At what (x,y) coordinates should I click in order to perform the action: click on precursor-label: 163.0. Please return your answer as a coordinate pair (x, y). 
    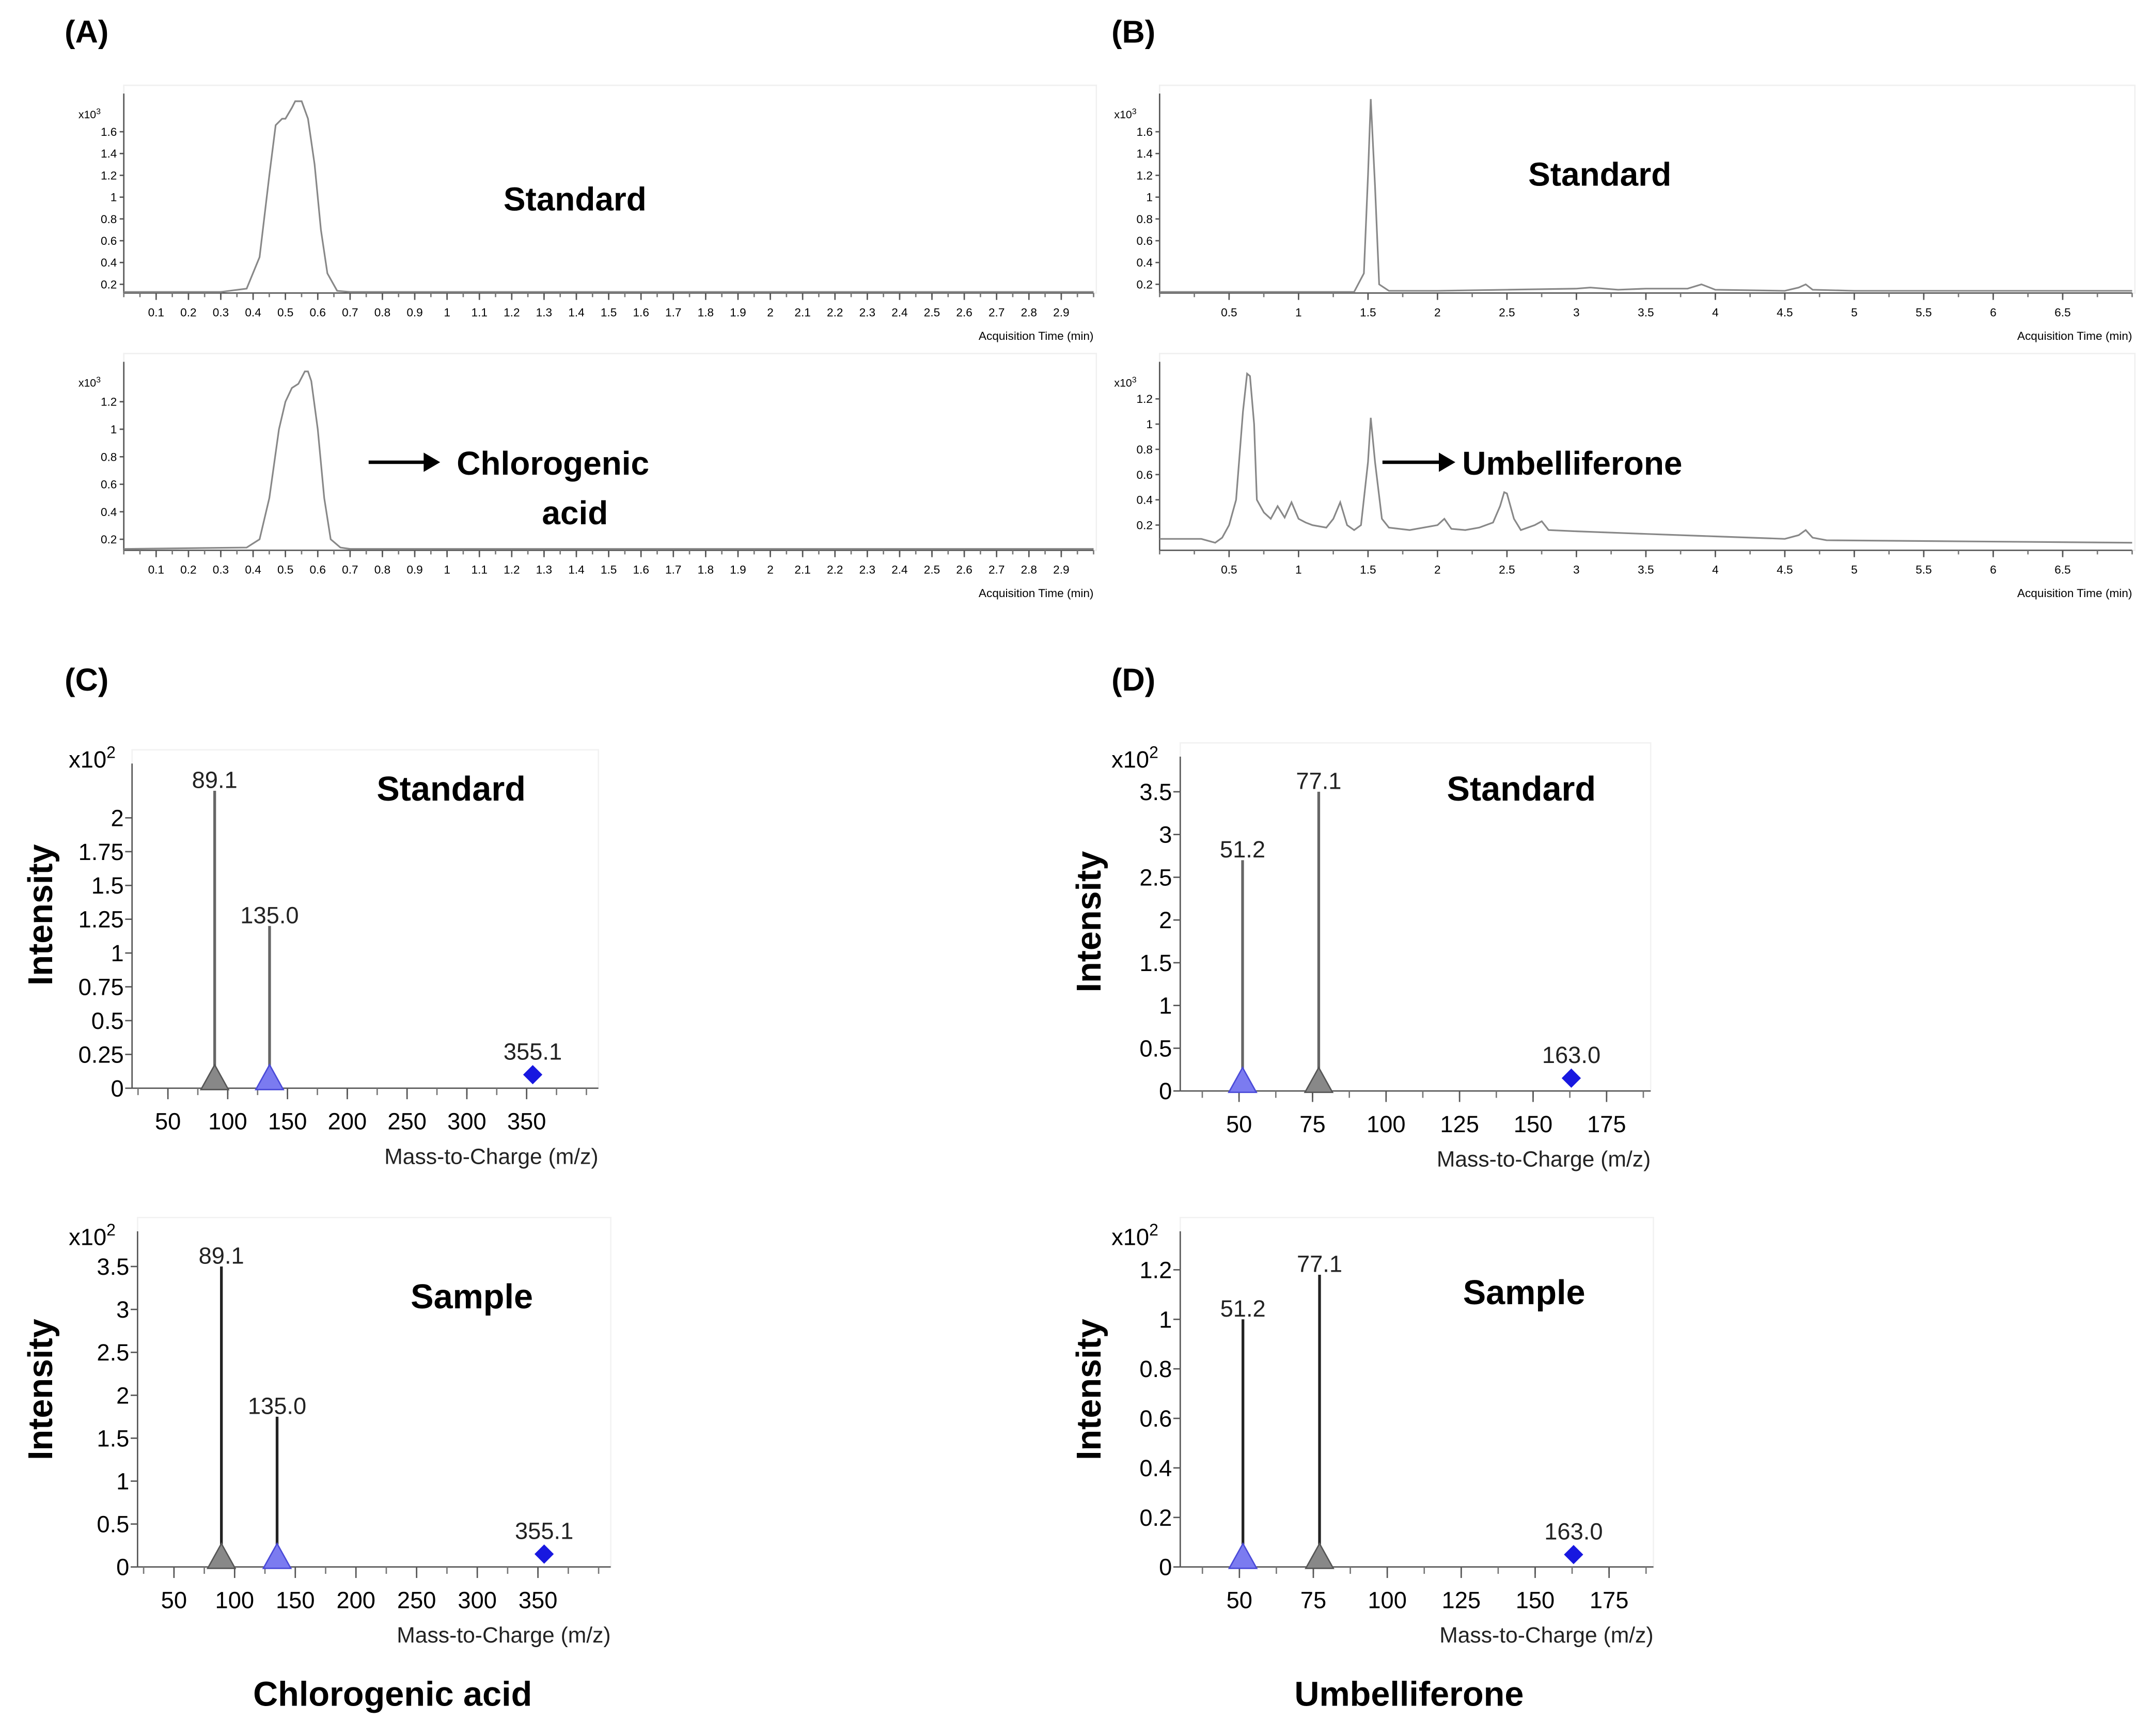
    Looking at the image, I should click on (1571, 1055).